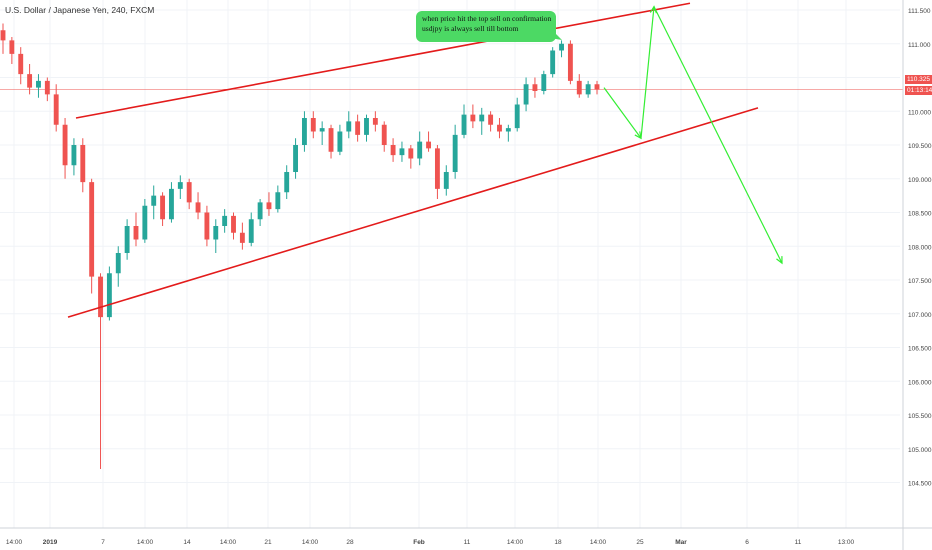 This screenshot has width=932, height=550. Describe the element at coordinates (919, 112) in the screenshot. I see `y-tick-label: 110.000` at that location.